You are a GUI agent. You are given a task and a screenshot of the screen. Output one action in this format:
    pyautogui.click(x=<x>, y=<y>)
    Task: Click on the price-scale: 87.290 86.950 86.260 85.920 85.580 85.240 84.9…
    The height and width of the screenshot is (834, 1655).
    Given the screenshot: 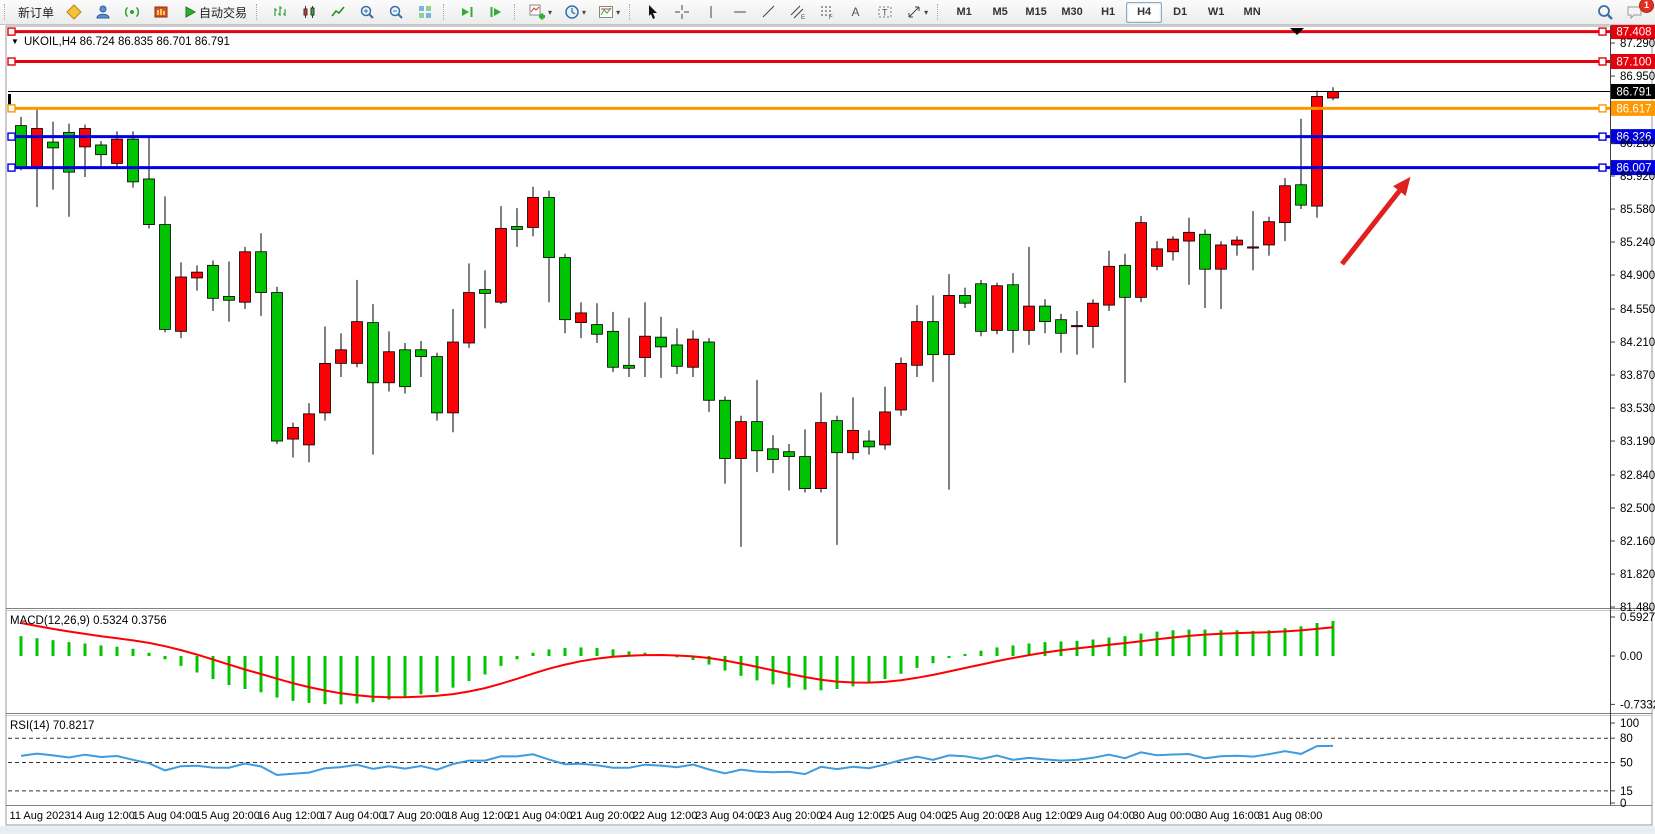 What is the action you would take?
    pyautogui.click(x=1632, y=326)
    